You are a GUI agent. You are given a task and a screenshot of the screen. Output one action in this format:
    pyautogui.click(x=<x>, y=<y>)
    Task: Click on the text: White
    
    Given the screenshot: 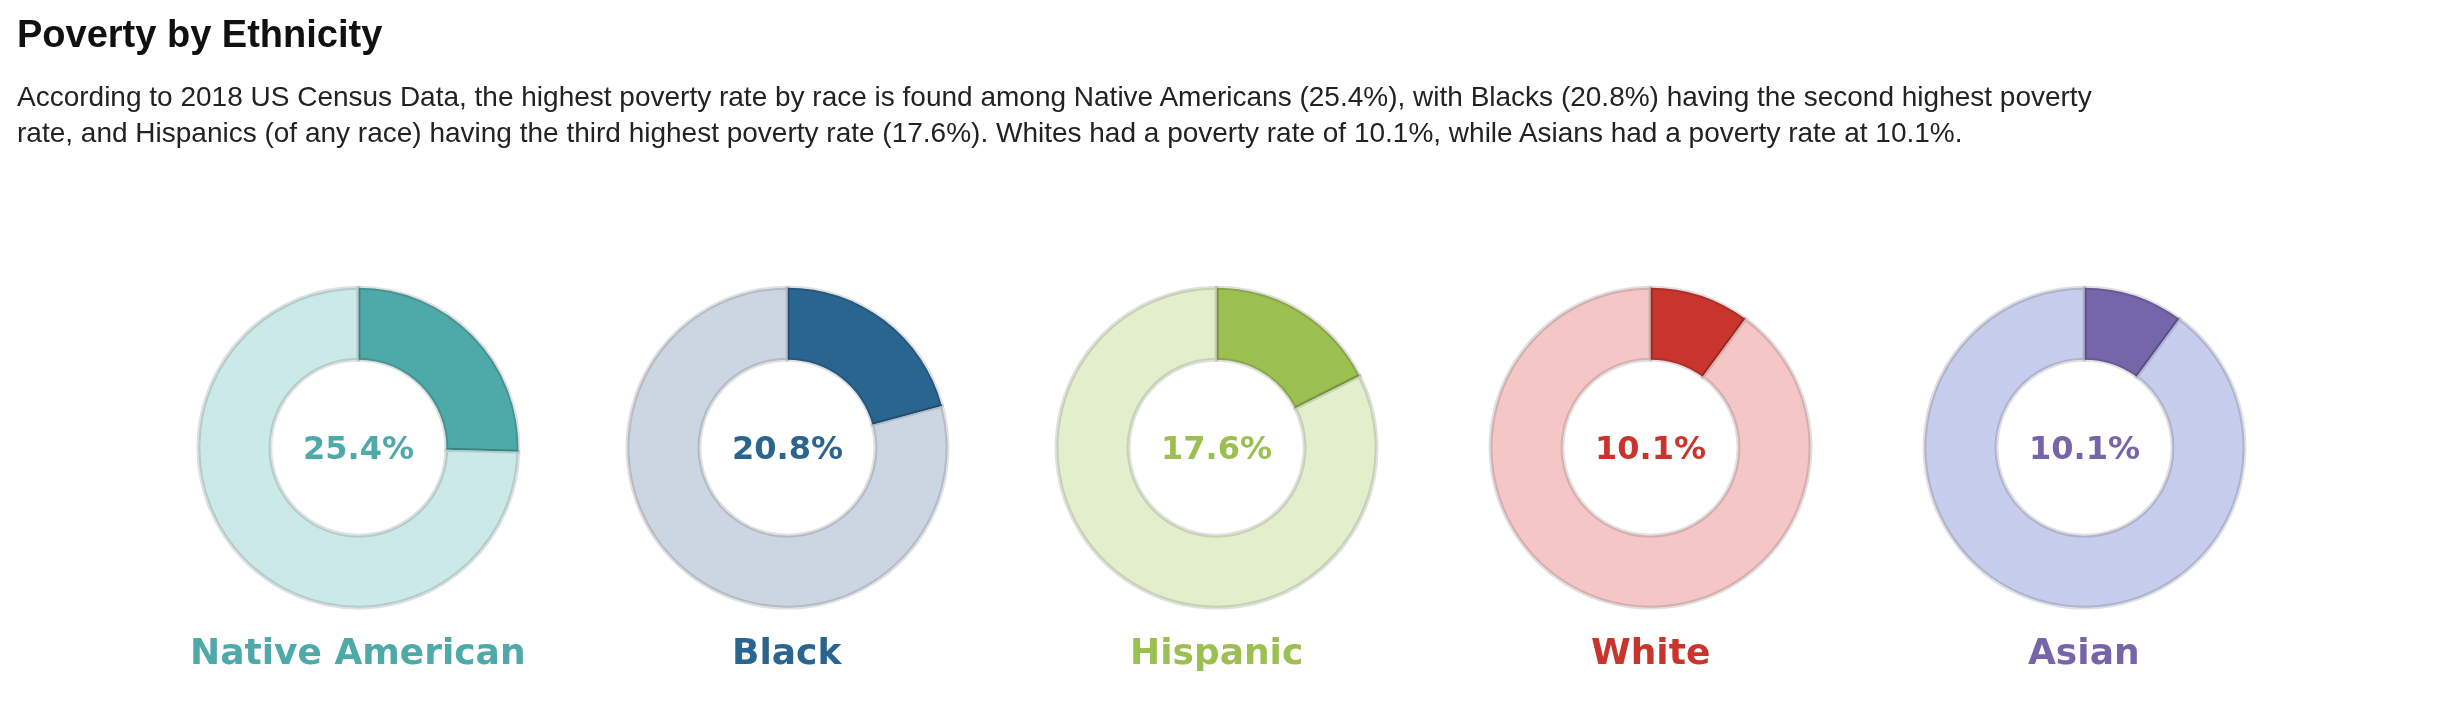 What is the action you would take?
    pyautogui.click(x=1651, y=651)
    